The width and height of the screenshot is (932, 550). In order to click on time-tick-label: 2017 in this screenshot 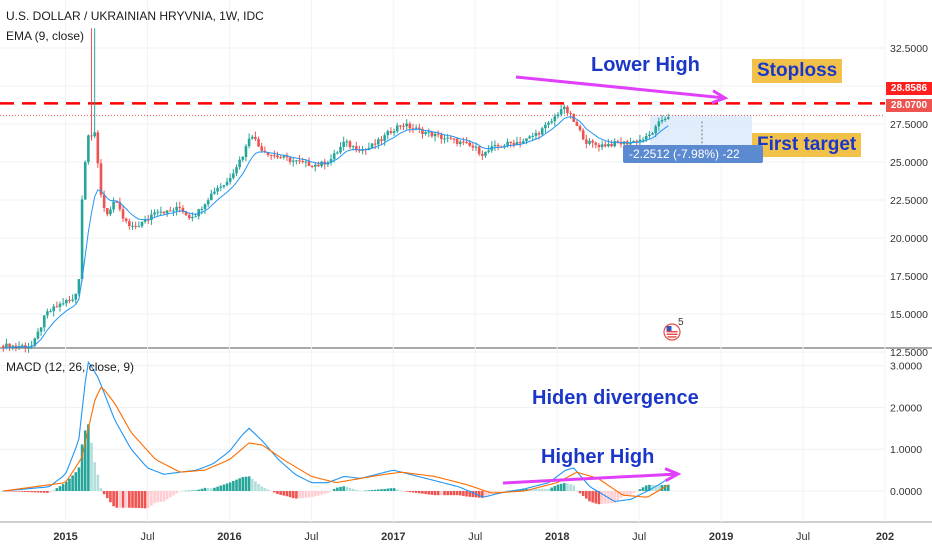, I will do `click(393, 537)`.